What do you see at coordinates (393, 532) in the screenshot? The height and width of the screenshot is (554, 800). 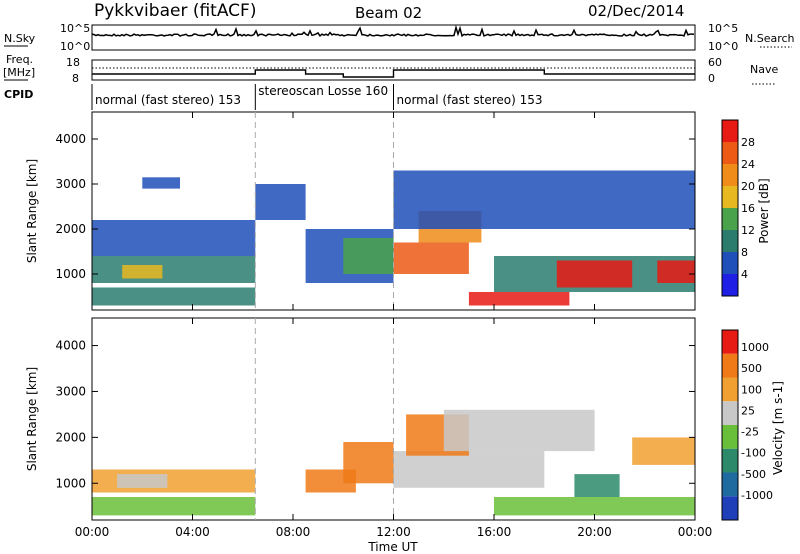 I see `x-tick-label: 12:00` at bounding box center [393, 532].